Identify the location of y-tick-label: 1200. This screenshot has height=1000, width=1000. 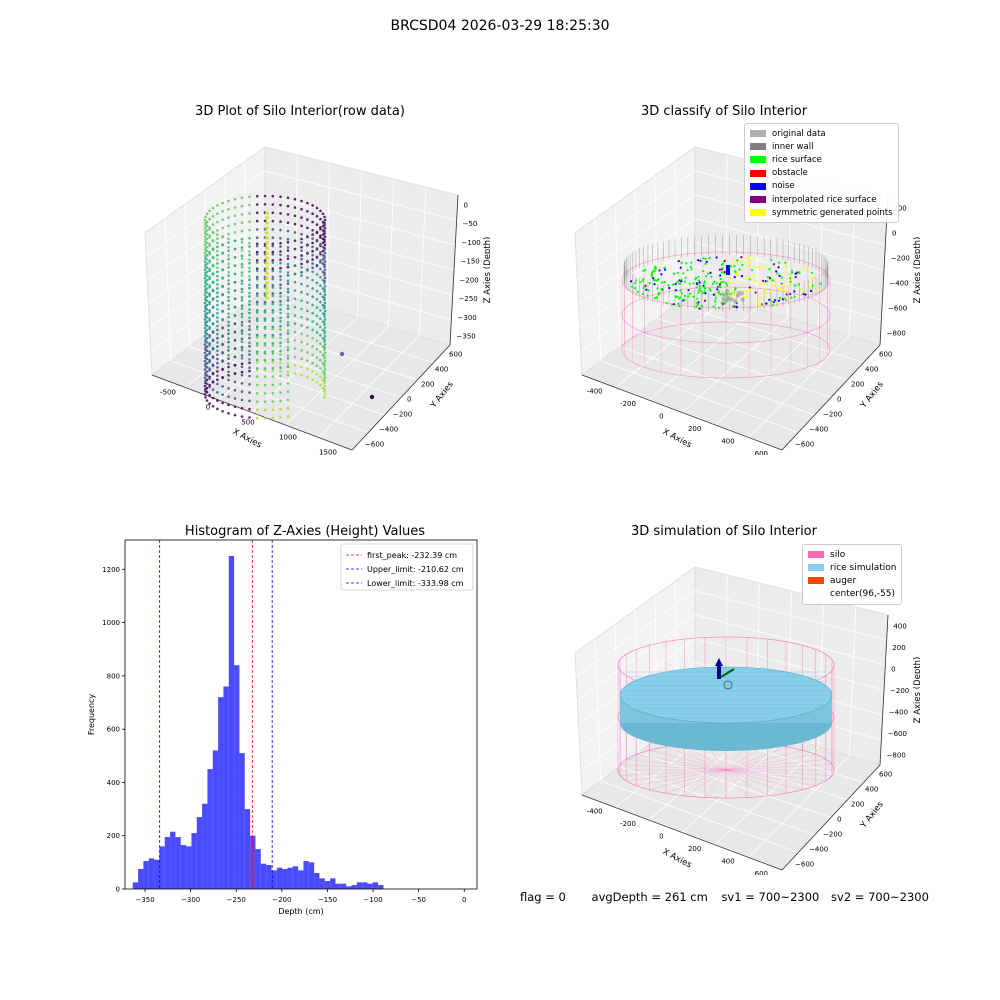
(111, 570).